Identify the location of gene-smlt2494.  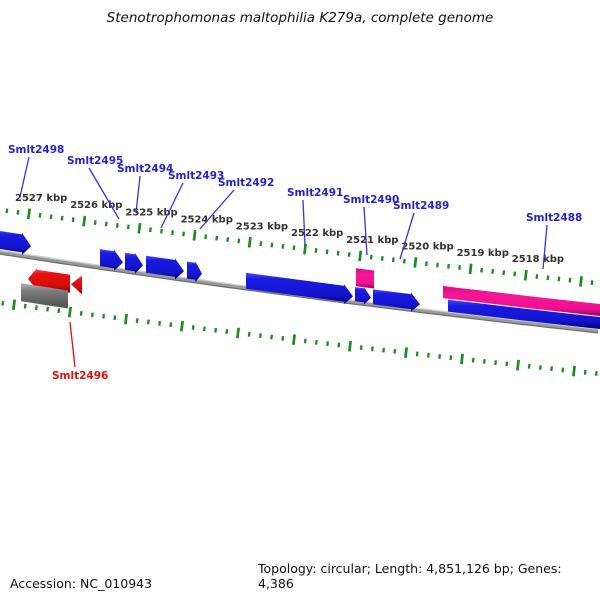
(134, 263).